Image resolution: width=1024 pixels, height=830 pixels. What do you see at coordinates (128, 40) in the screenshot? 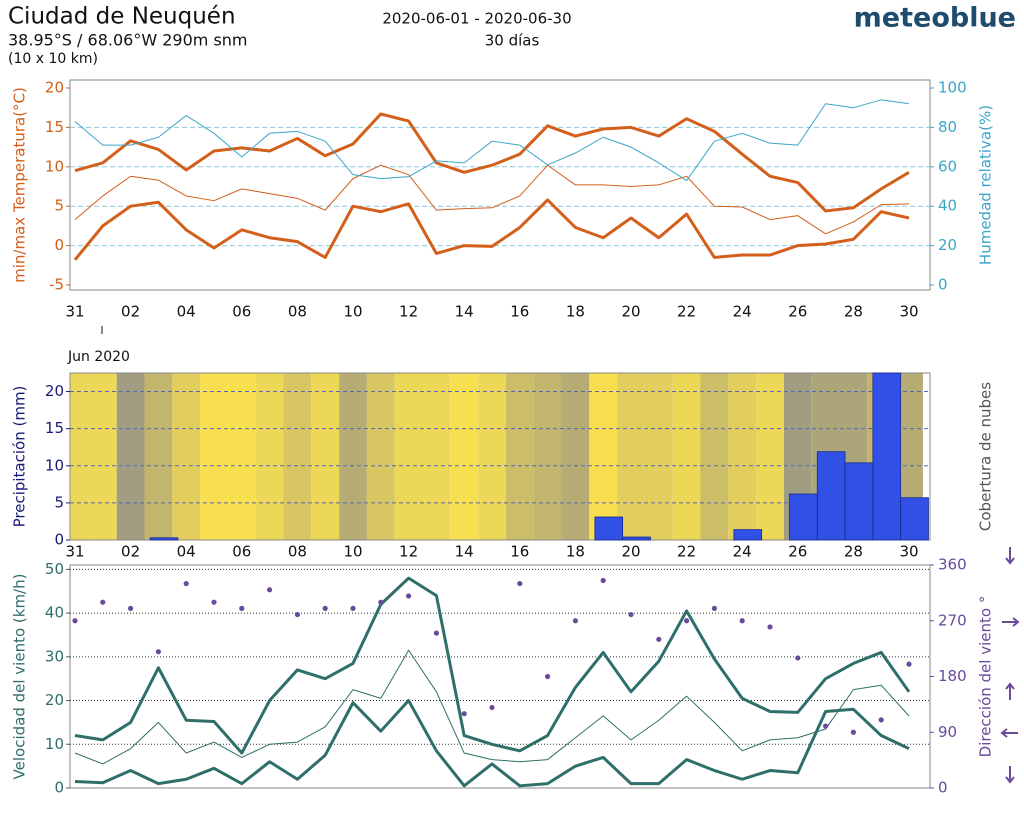
I see `coords: 38.95°S / 68.06°W 290m snm` at bounding box center [128, 40].